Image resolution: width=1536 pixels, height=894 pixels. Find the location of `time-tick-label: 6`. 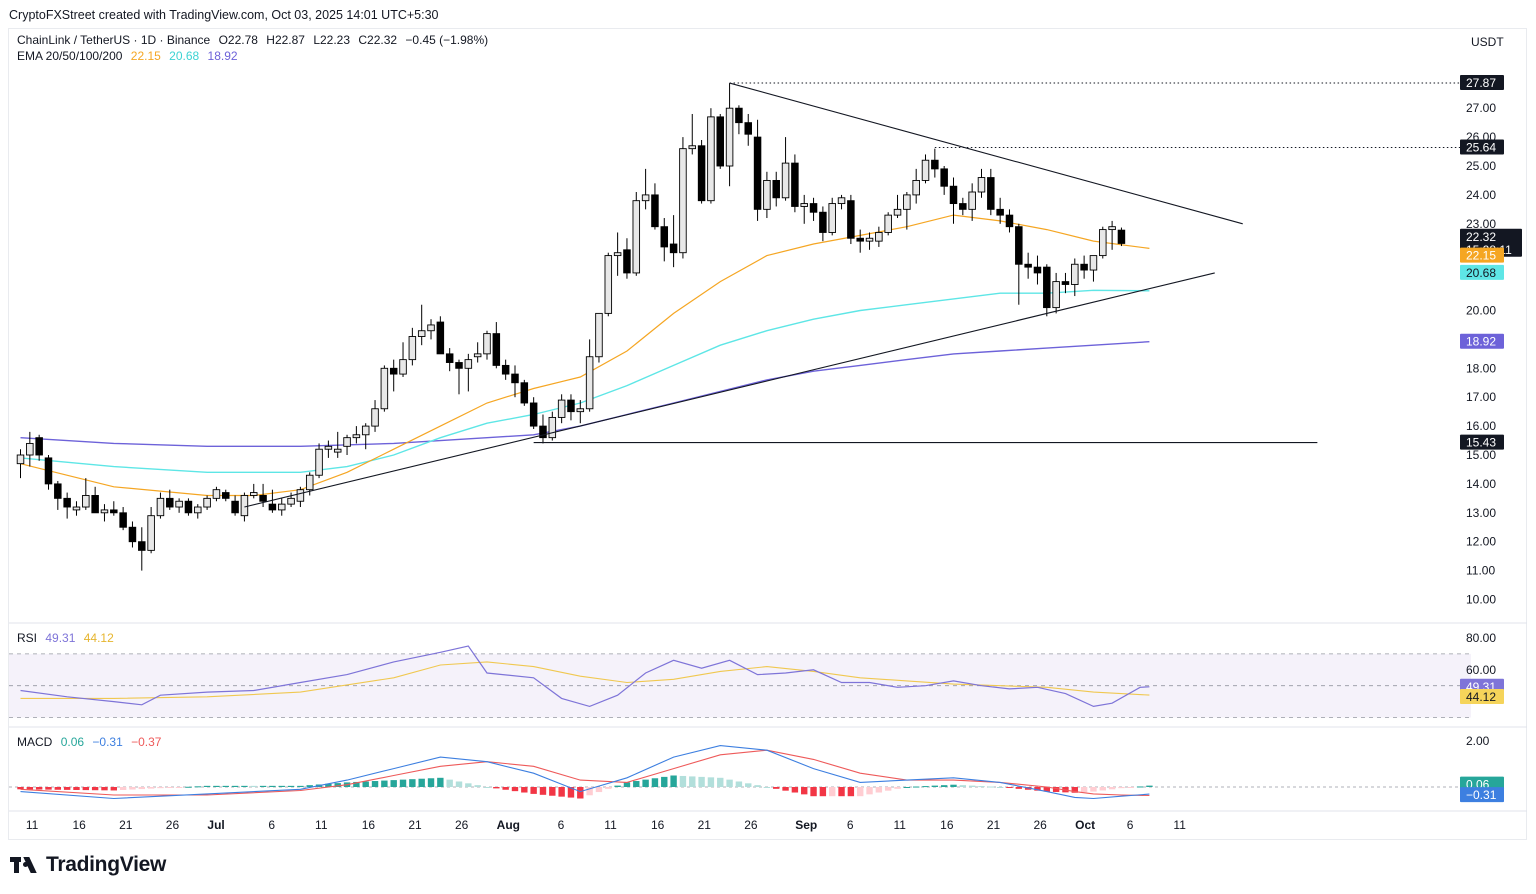

time-tick-label: 6 is located at coordinates (561, 825).